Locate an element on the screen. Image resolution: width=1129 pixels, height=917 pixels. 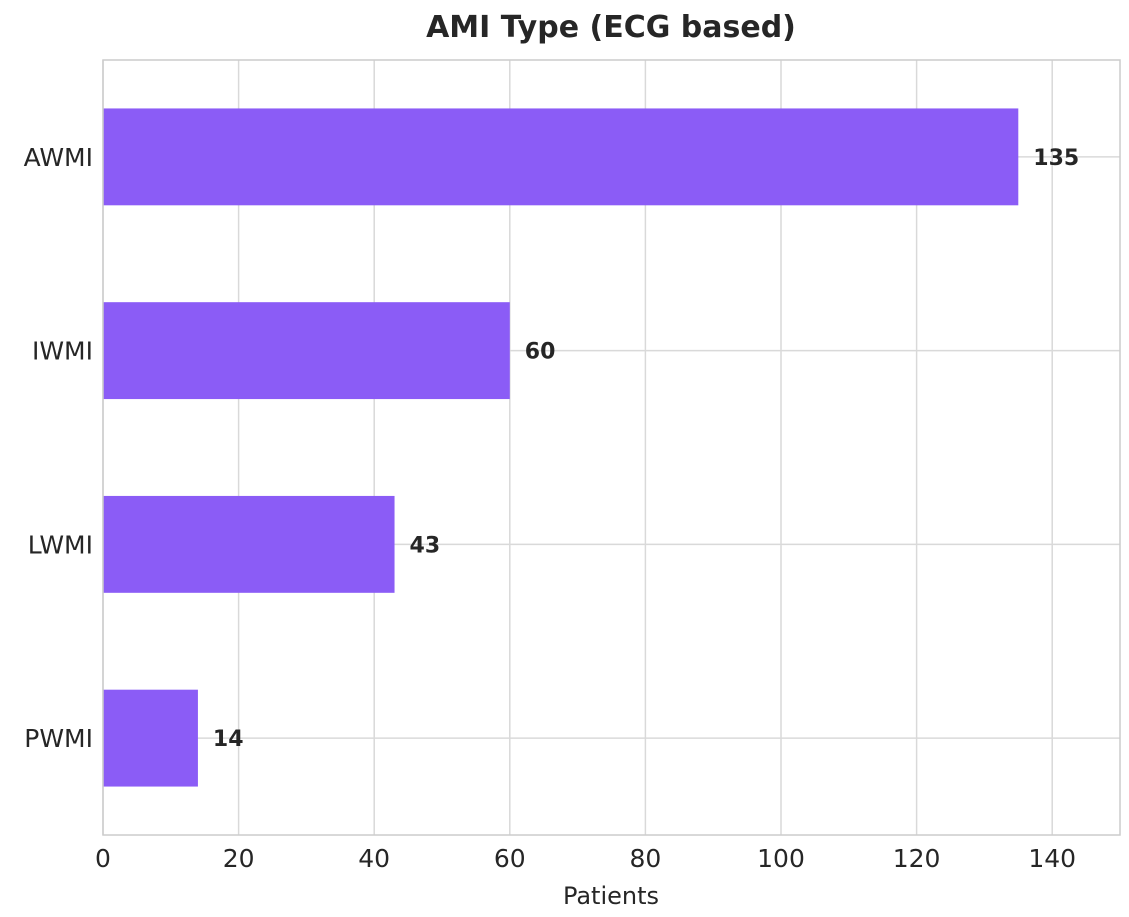
chart-title: AMI Type (ECG based) is located at coordinates (611, 27).